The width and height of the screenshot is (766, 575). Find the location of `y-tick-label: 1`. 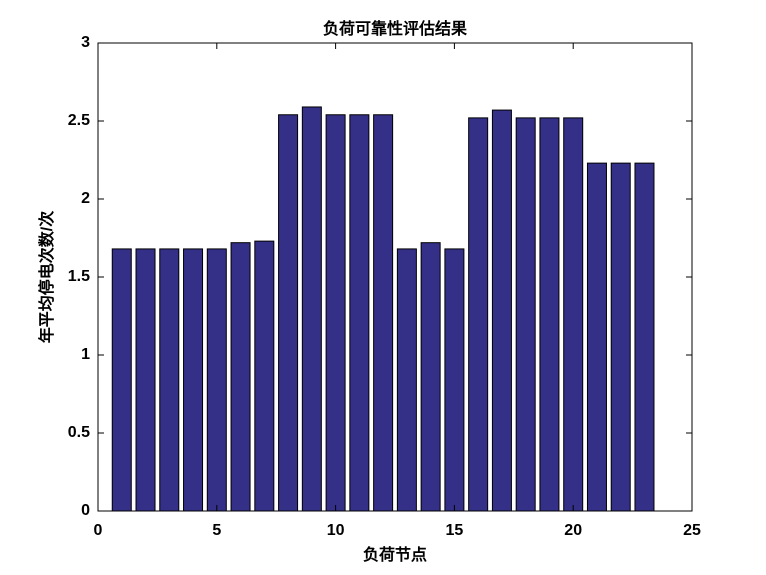

y-tick-label: 1 is located at coordinates (85, 354).